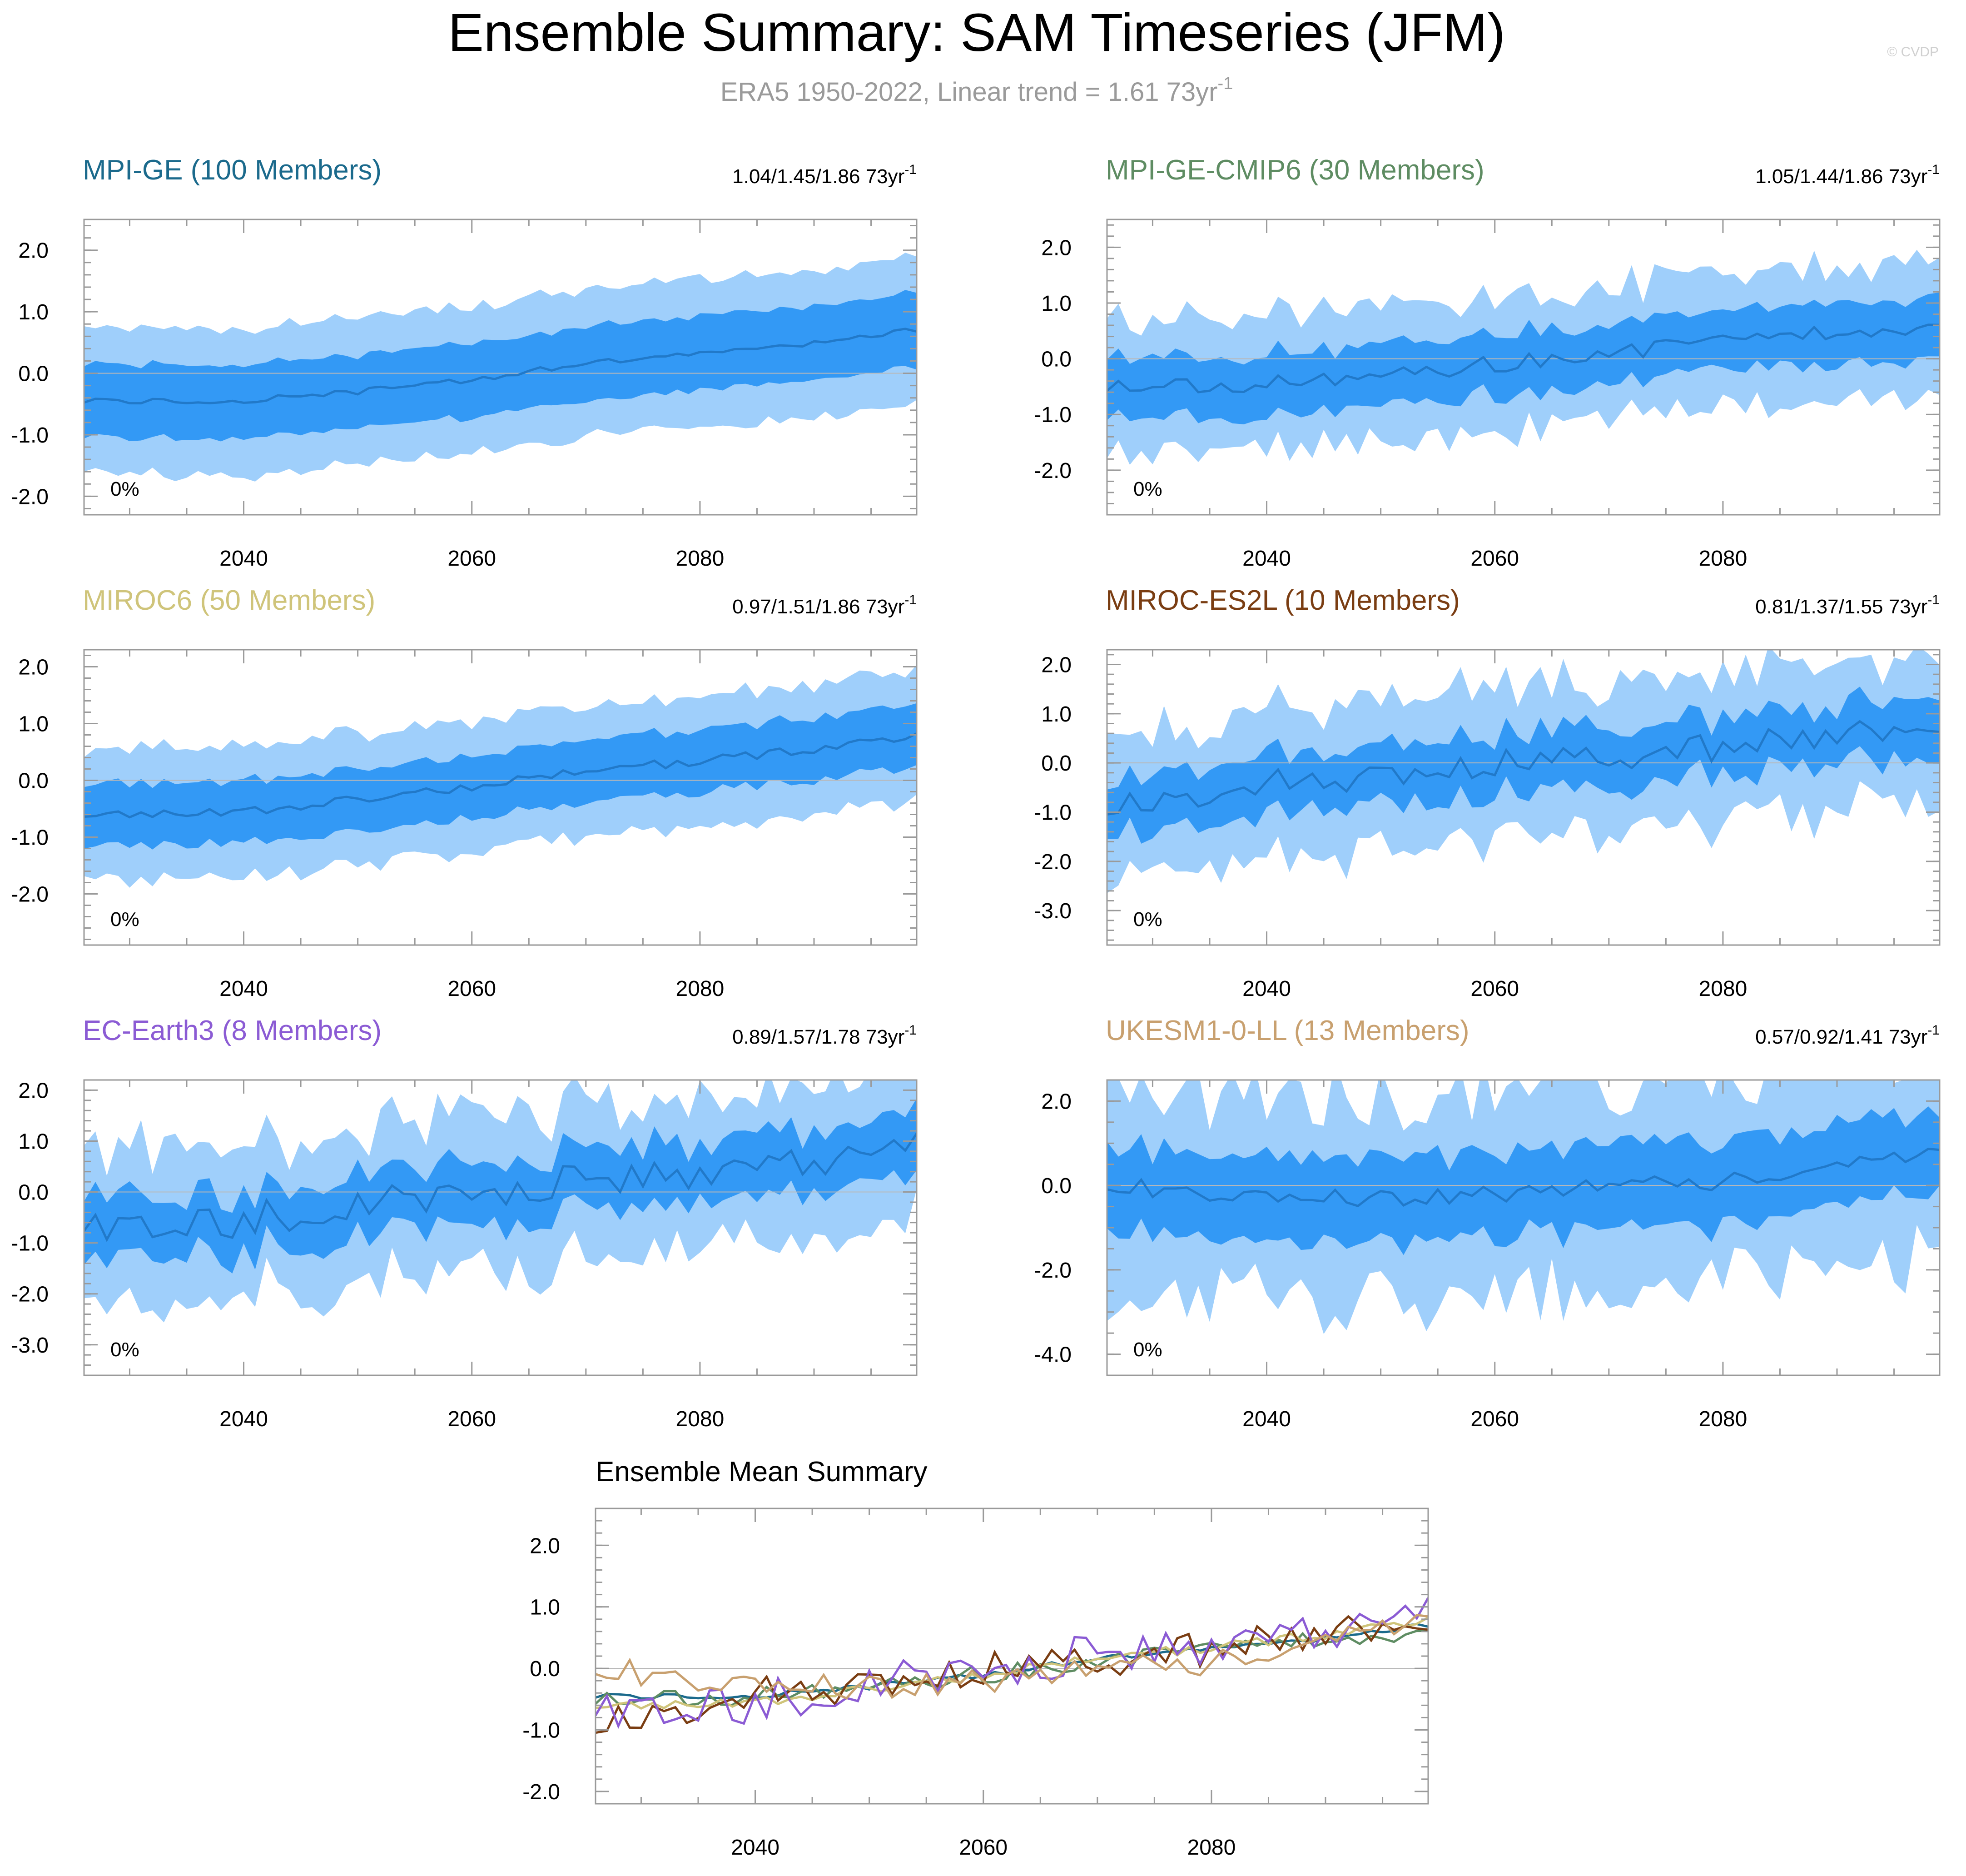 The width and height of the screenshot is (1966, 1876). Describe the element at coordinates (1841, 607) in the screenshot. I see `trend-label-text: 0.81/1.37/1.55 73yr` at that location.